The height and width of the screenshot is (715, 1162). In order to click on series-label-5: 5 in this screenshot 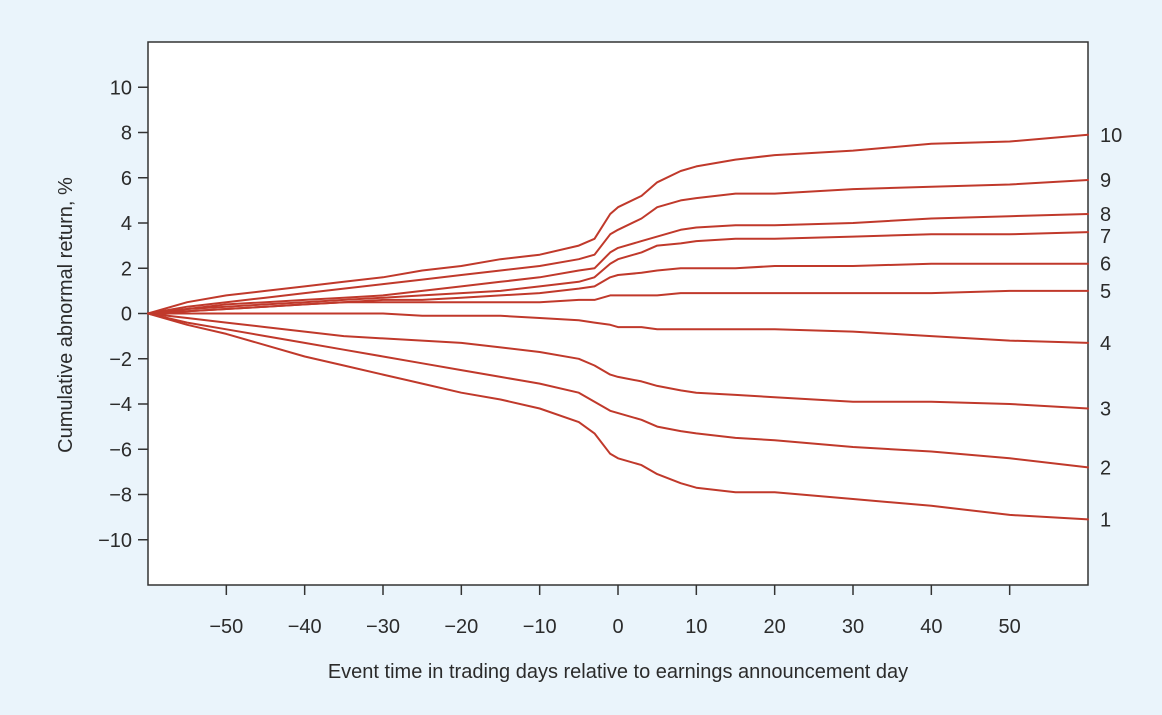, I will do `click(1105, 292)`.